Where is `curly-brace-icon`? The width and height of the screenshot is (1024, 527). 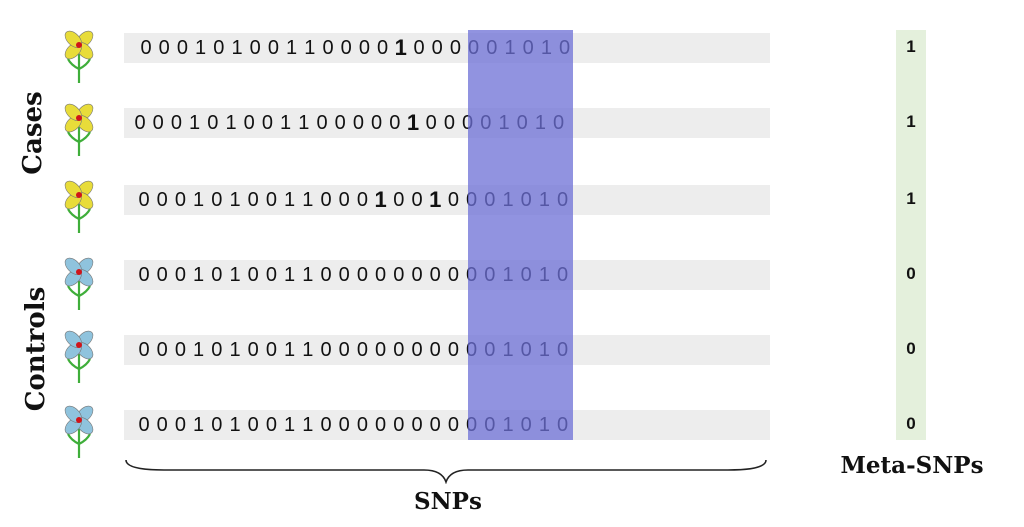
curly-brace-icon is located at coordinates (446, 471).